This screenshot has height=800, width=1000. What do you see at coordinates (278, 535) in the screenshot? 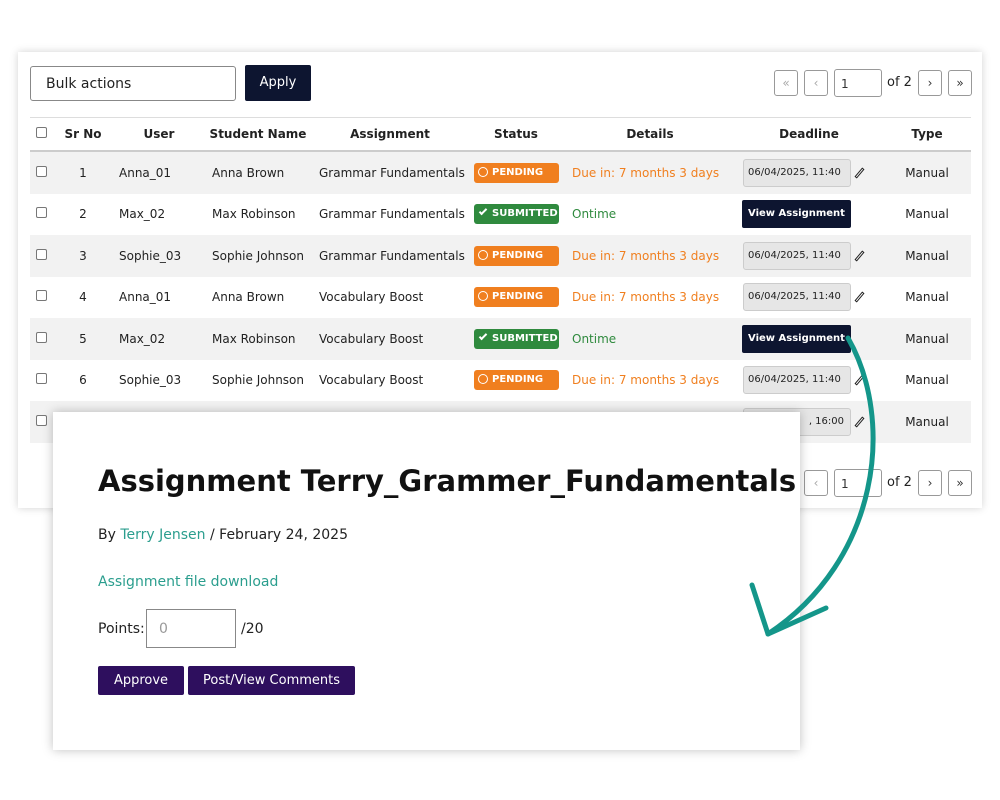
I see `post-date: / February 24, 2025` at bounding box center [278, 535].